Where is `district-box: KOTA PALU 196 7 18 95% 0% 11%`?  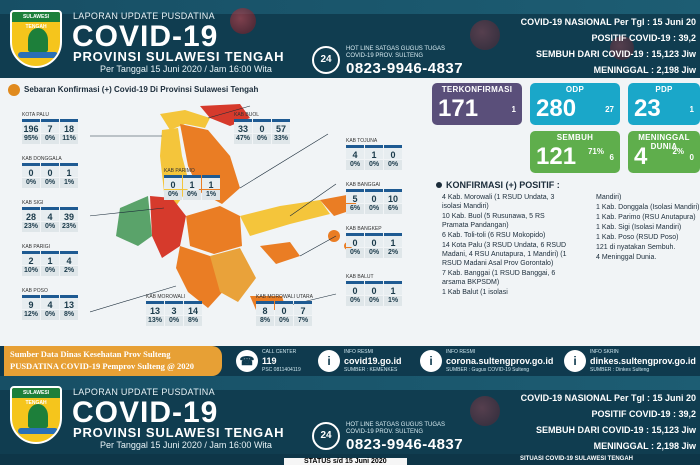
district-box: KOTA PALU 196 7 18 95% 0% 11% is located at coordinates (50, 128).